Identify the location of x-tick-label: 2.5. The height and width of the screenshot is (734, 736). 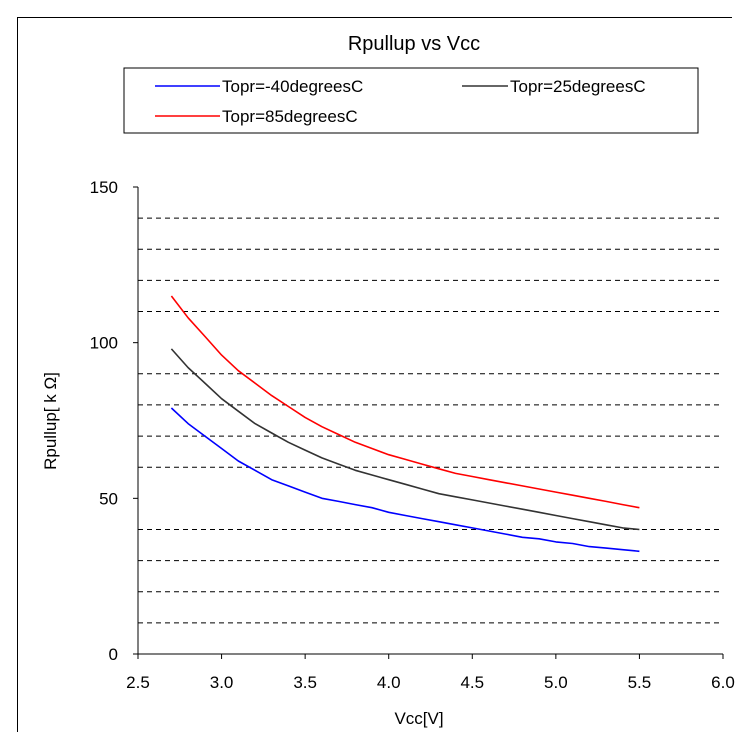
(138, 682).